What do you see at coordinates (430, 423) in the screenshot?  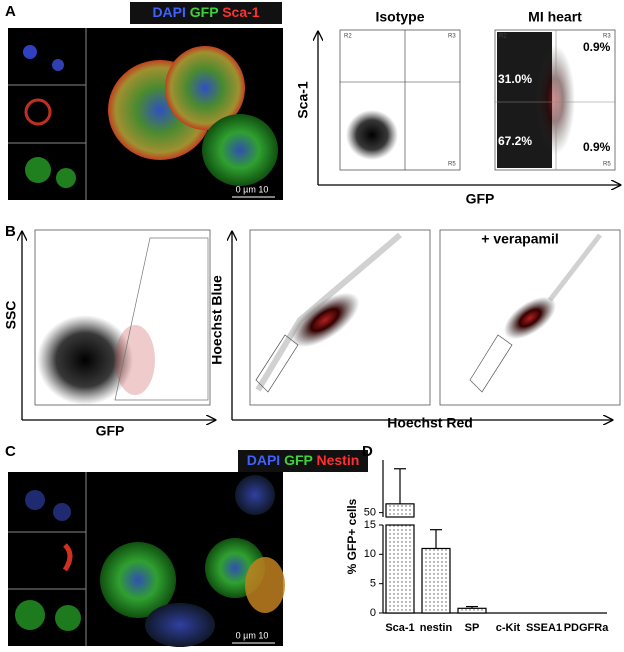 I see `axis-label: Hoechst Red` at bounding box center [430, 423].